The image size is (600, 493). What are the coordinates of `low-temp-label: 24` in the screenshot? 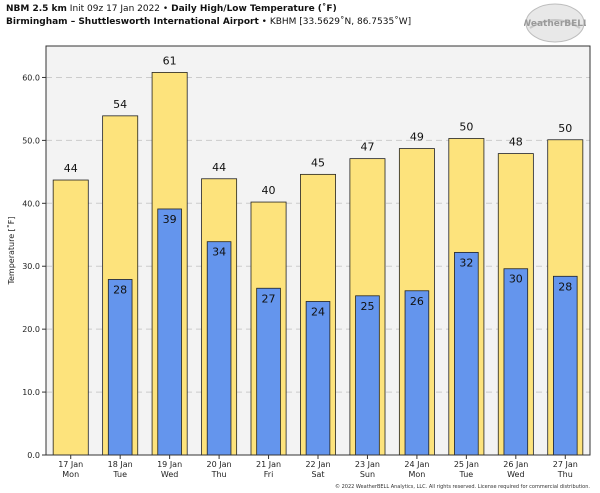 It's located at (318, 311).